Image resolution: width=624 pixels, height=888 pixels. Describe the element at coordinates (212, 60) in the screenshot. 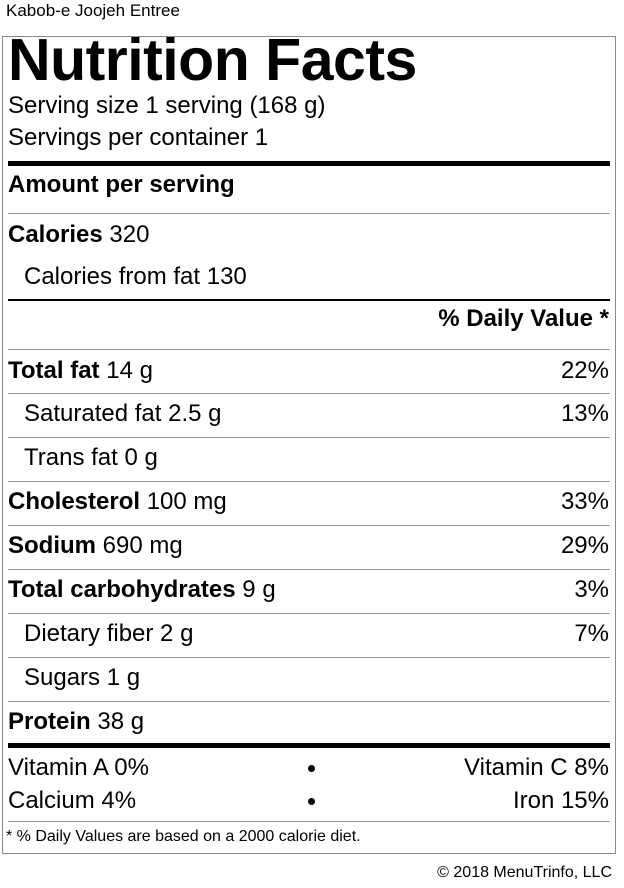

I see `label-title: Nutrition Facts` at that location.